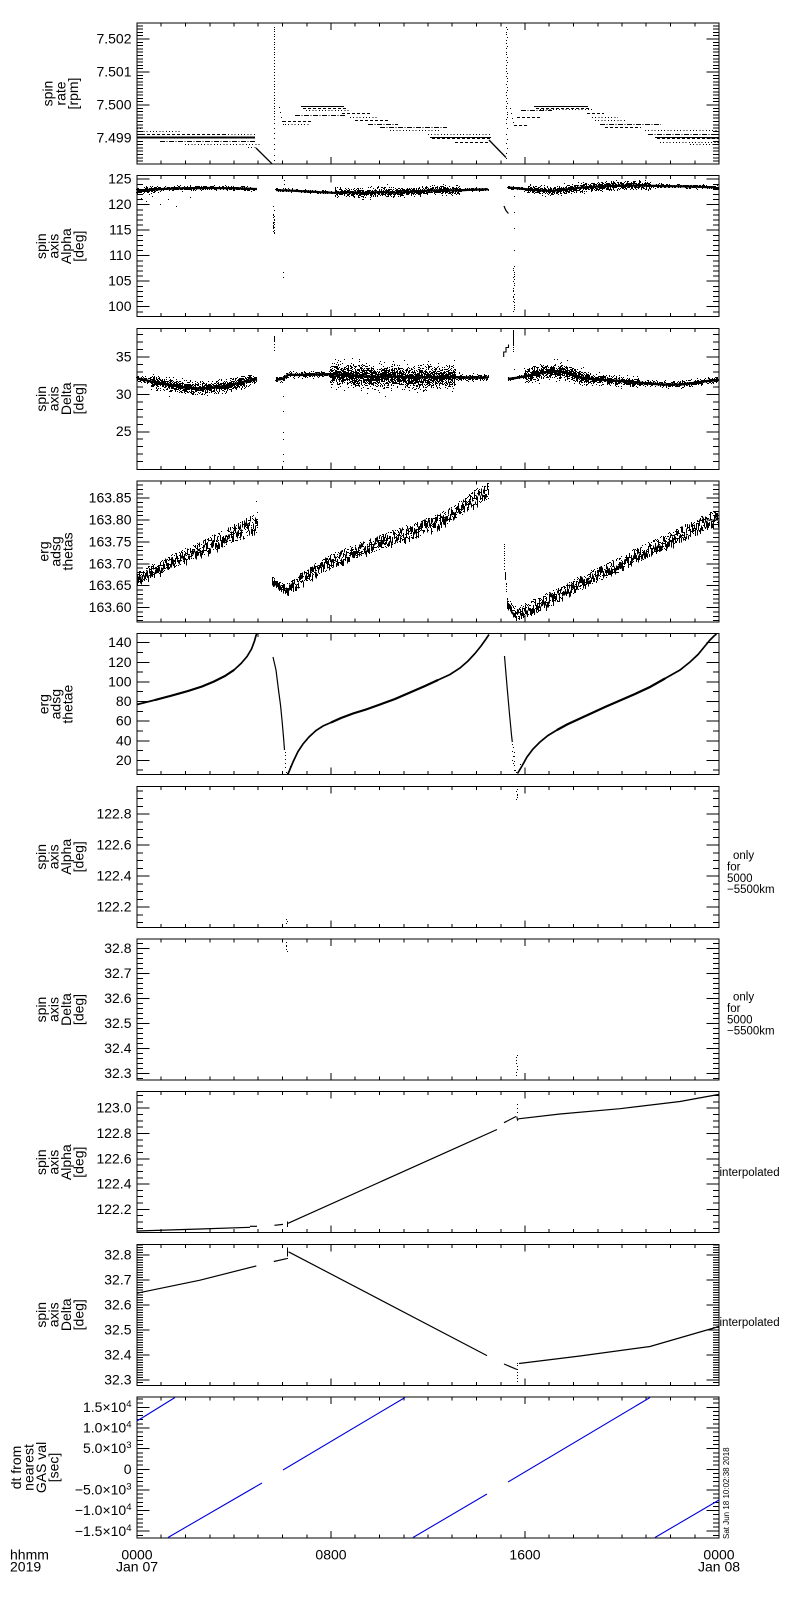 Image resolution: width=800 pixels, height=1600 pixels. I want to click on svg-text: 0800, so click(330, 1555).